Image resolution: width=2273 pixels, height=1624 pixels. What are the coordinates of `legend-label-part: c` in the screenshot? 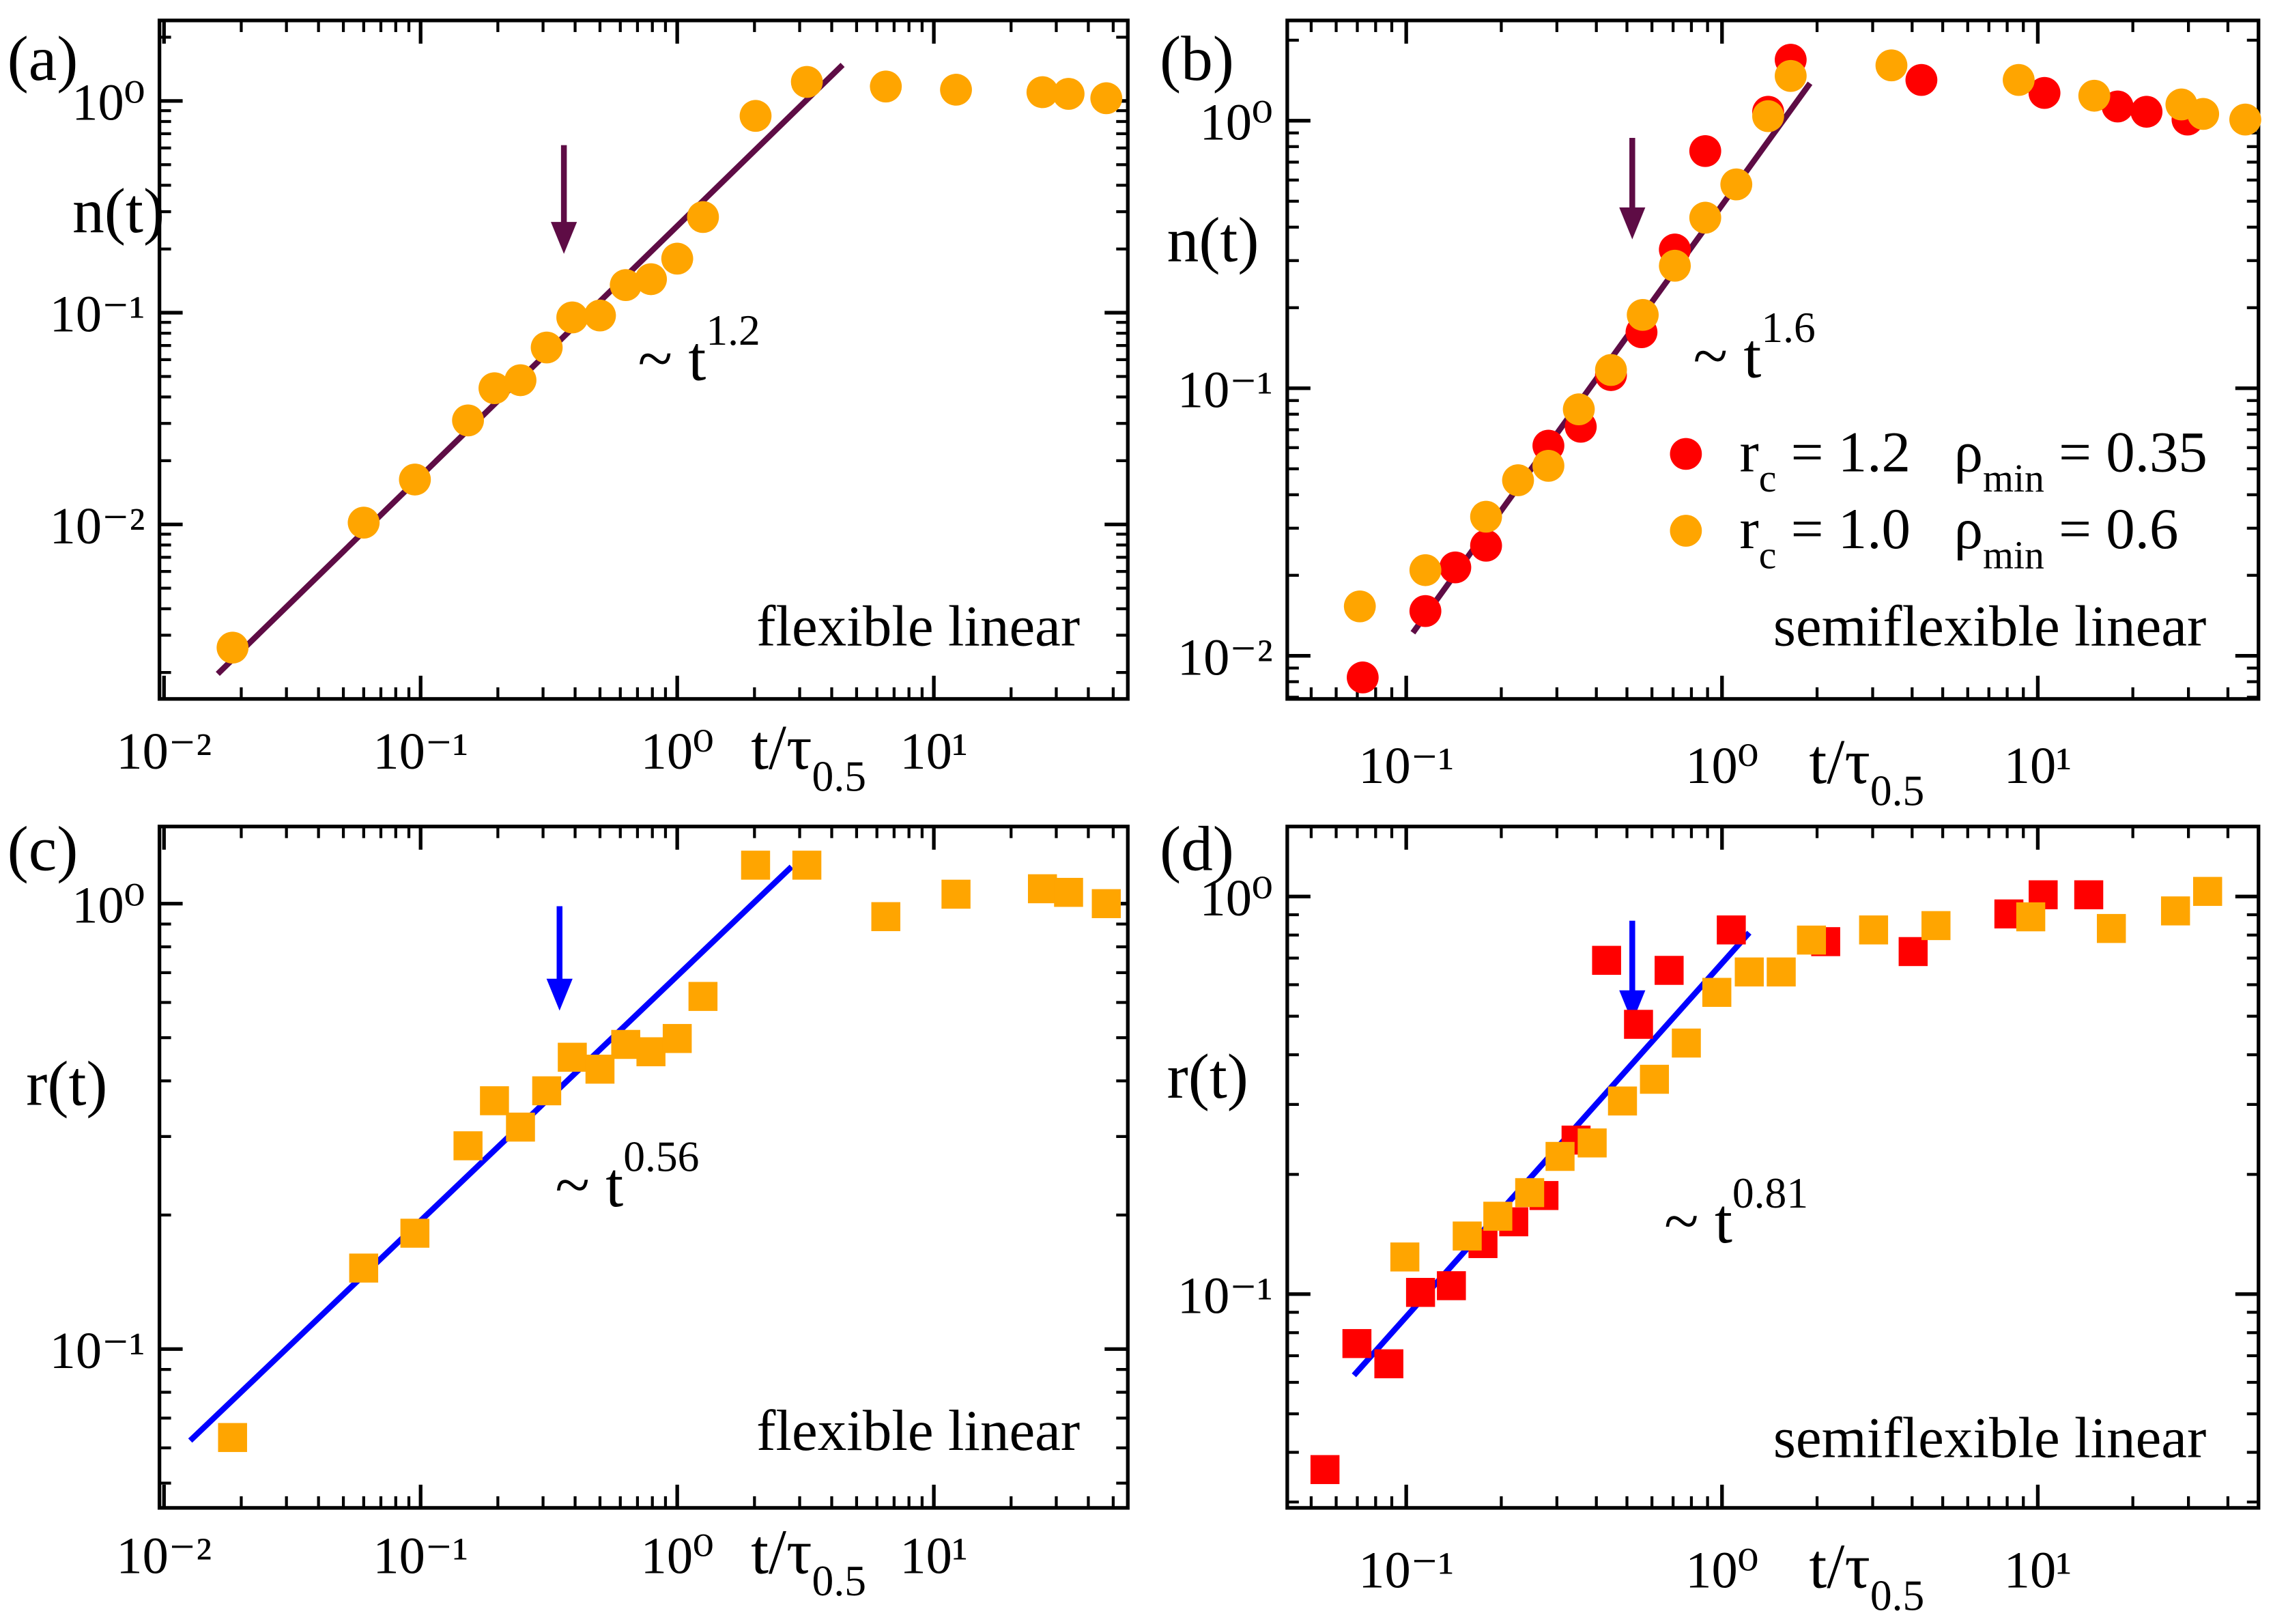 It's located at (1768, 556).